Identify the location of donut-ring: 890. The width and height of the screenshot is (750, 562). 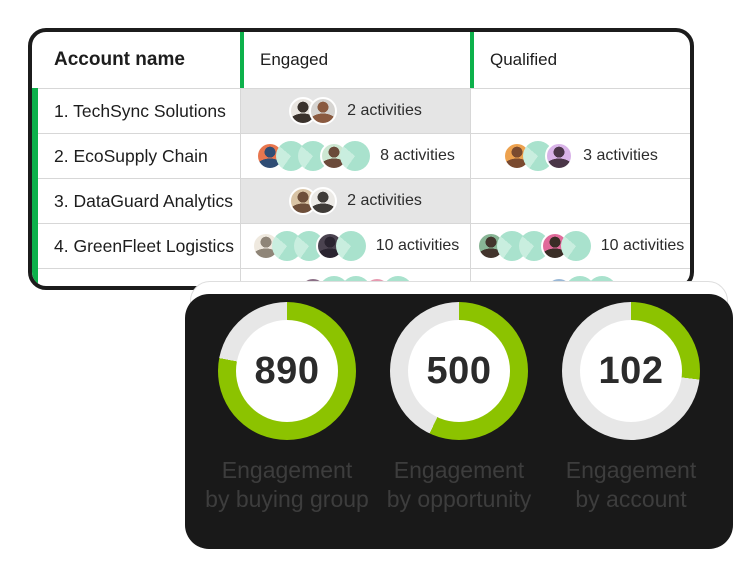
(287, 371).